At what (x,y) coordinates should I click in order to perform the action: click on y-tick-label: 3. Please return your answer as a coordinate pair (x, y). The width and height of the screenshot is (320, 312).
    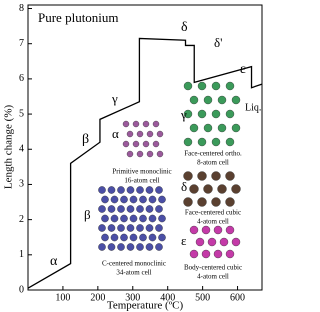
    Looking at the image, I should click on (21, 184).